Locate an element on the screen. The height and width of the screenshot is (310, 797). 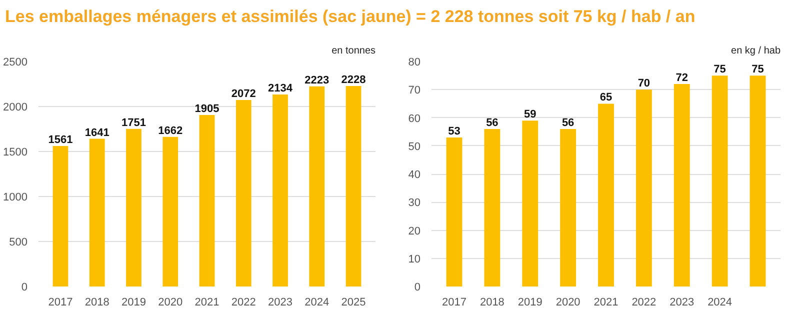
chart-title: Les emballages ménagers et assimilés (sac jaune) = 2 228 tonnes soit 75 kg / hab / an is located at coordinates (350, 17).